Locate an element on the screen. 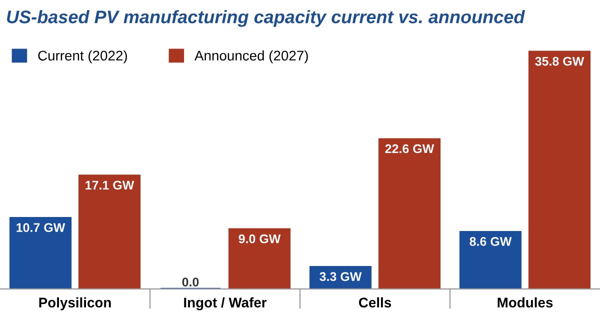  data-label: 22.6 GW is located at coordinates (409, 149).